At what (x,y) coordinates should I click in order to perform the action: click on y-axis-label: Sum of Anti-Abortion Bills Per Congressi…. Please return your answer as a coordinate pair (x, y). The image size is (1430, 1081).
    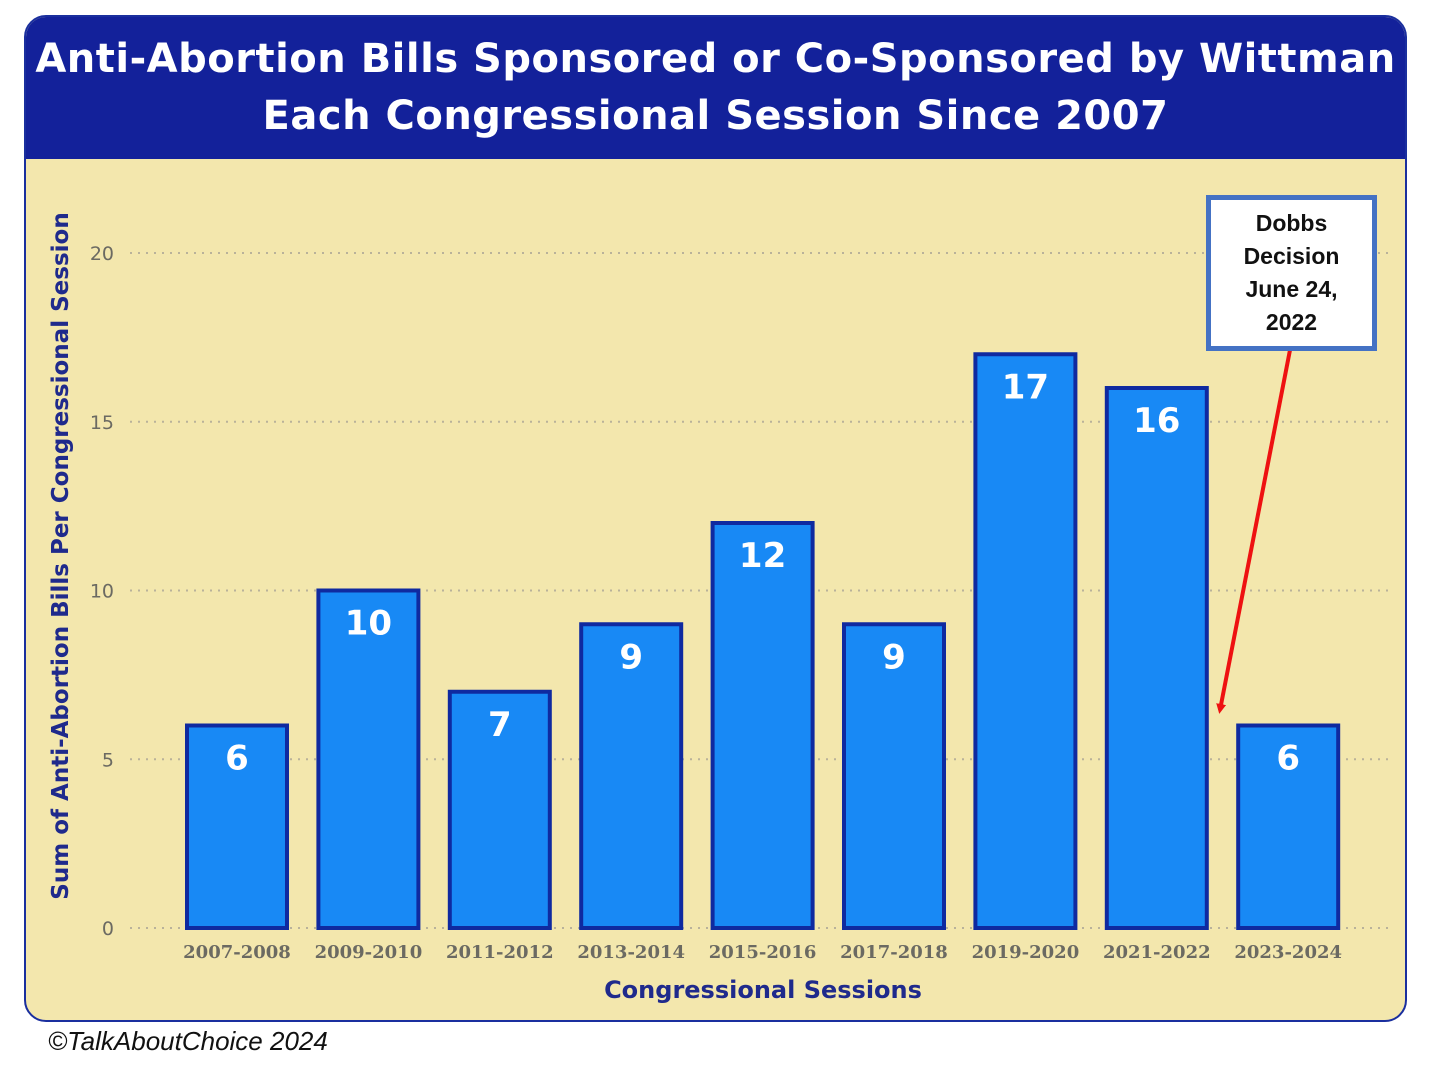
    Looking at the image, I should click on (61, 556).